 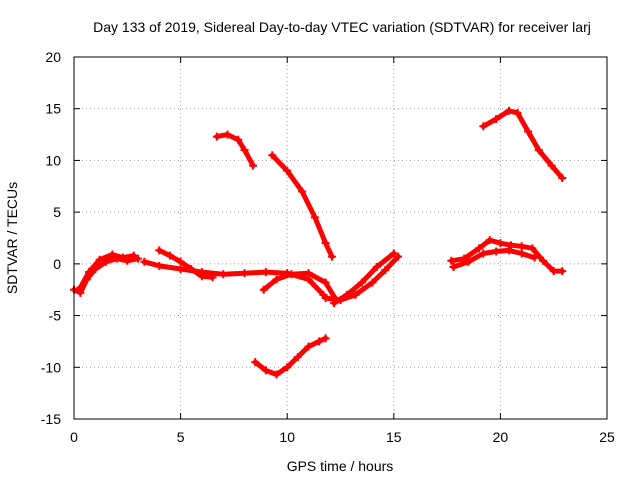 What do you see at coordinates (51, 367) in the screenshot?
I see `y-tick-label: -10` at bounding box center [51, 367].